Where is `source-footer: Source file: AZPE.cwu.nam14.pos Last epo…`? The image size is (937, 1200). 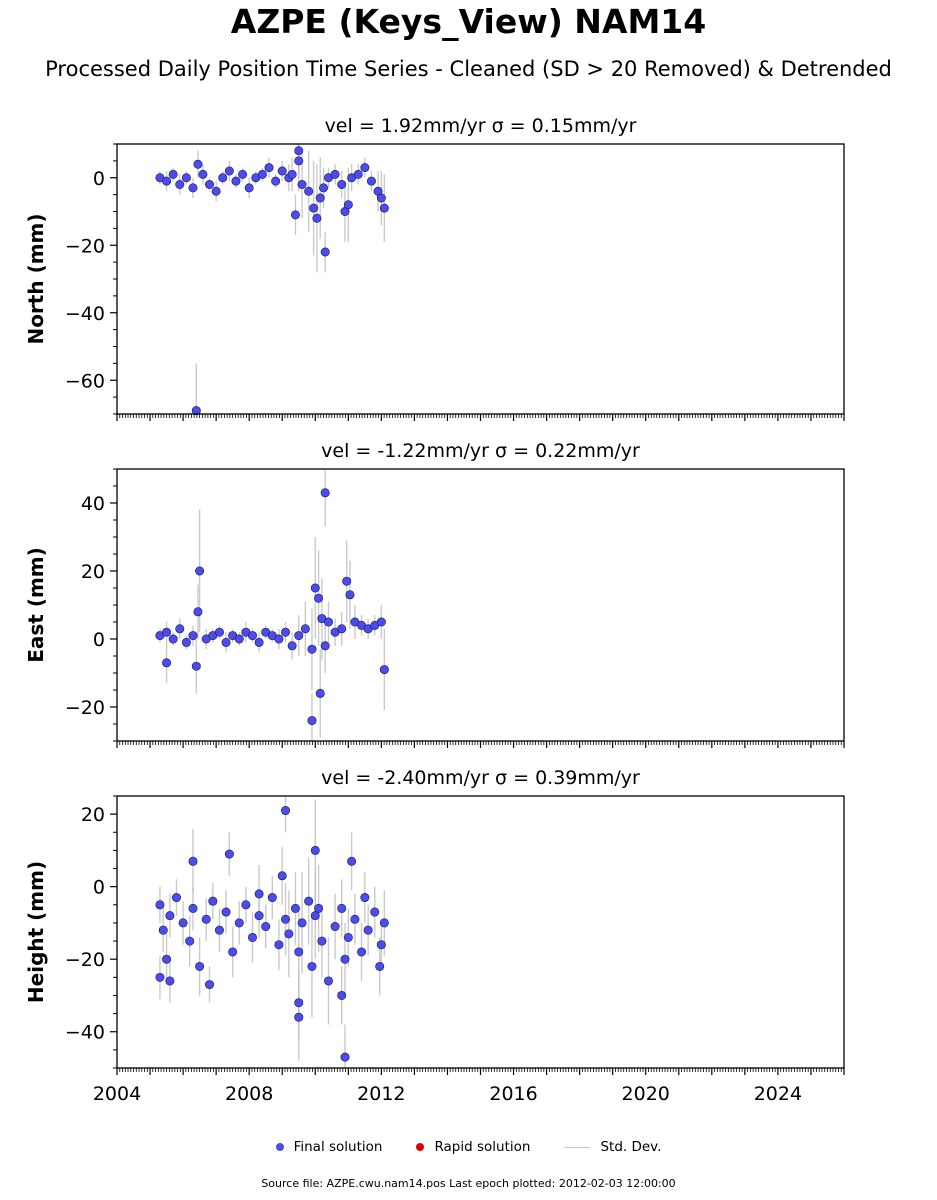
source-footer: Source file: AZPE.cwu.nam14.pos Last epo… is located at coordinates (468, 1183).